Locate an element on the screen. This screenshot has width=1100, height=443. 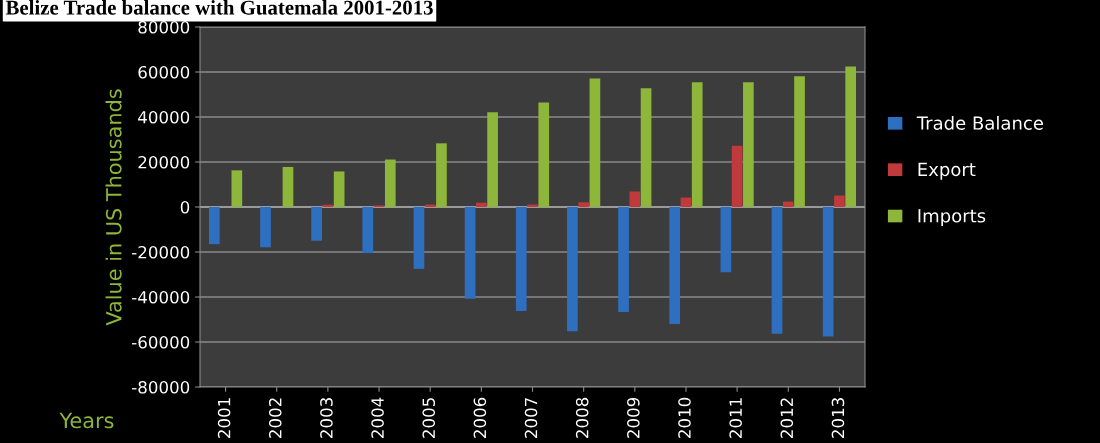
legend-label: Trade Balance is located at coordinates (979, 122).